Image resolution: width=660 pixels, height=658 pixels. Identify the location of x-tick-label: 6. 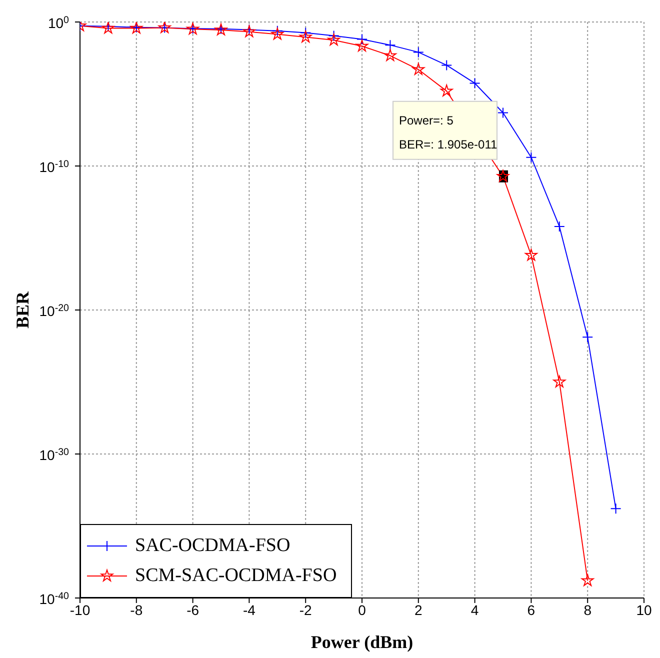
(531, 610).